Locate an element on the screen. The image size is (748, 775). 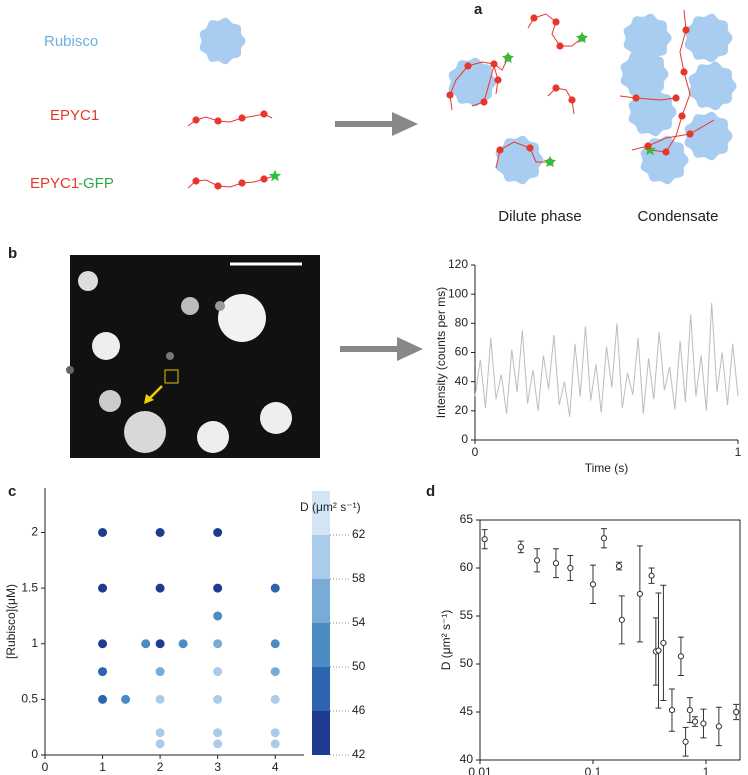
y-tick-label: 2 is located at coordinates (34, 532).